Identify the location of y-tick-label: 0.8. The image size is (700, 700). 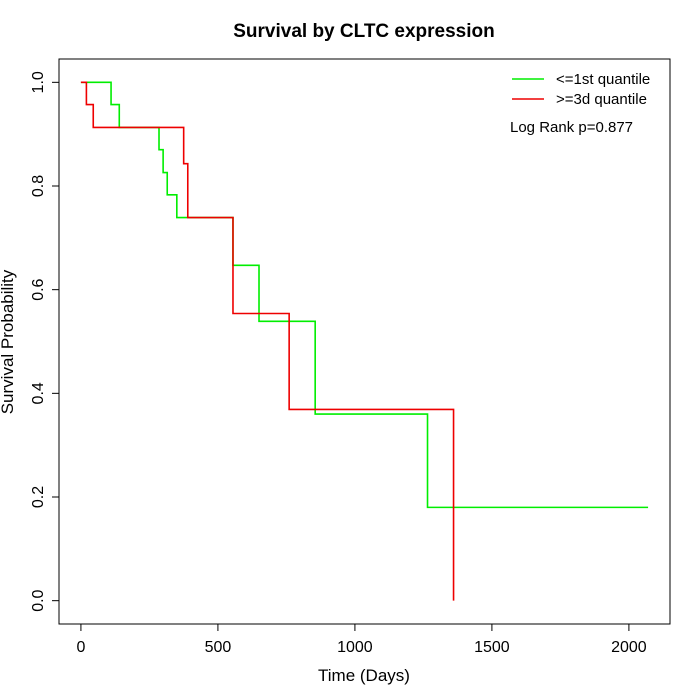
(38, 186).